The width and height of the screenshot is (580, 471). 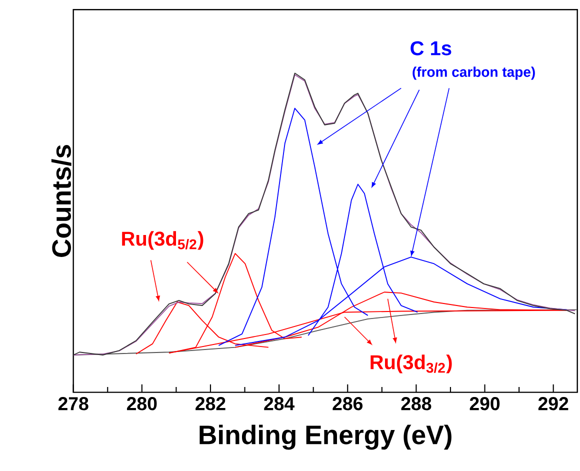 What do you see at coordinates (347, 403) in the screenshot?
I see `x-tick-label: 286` at bounding box center [347, 403].